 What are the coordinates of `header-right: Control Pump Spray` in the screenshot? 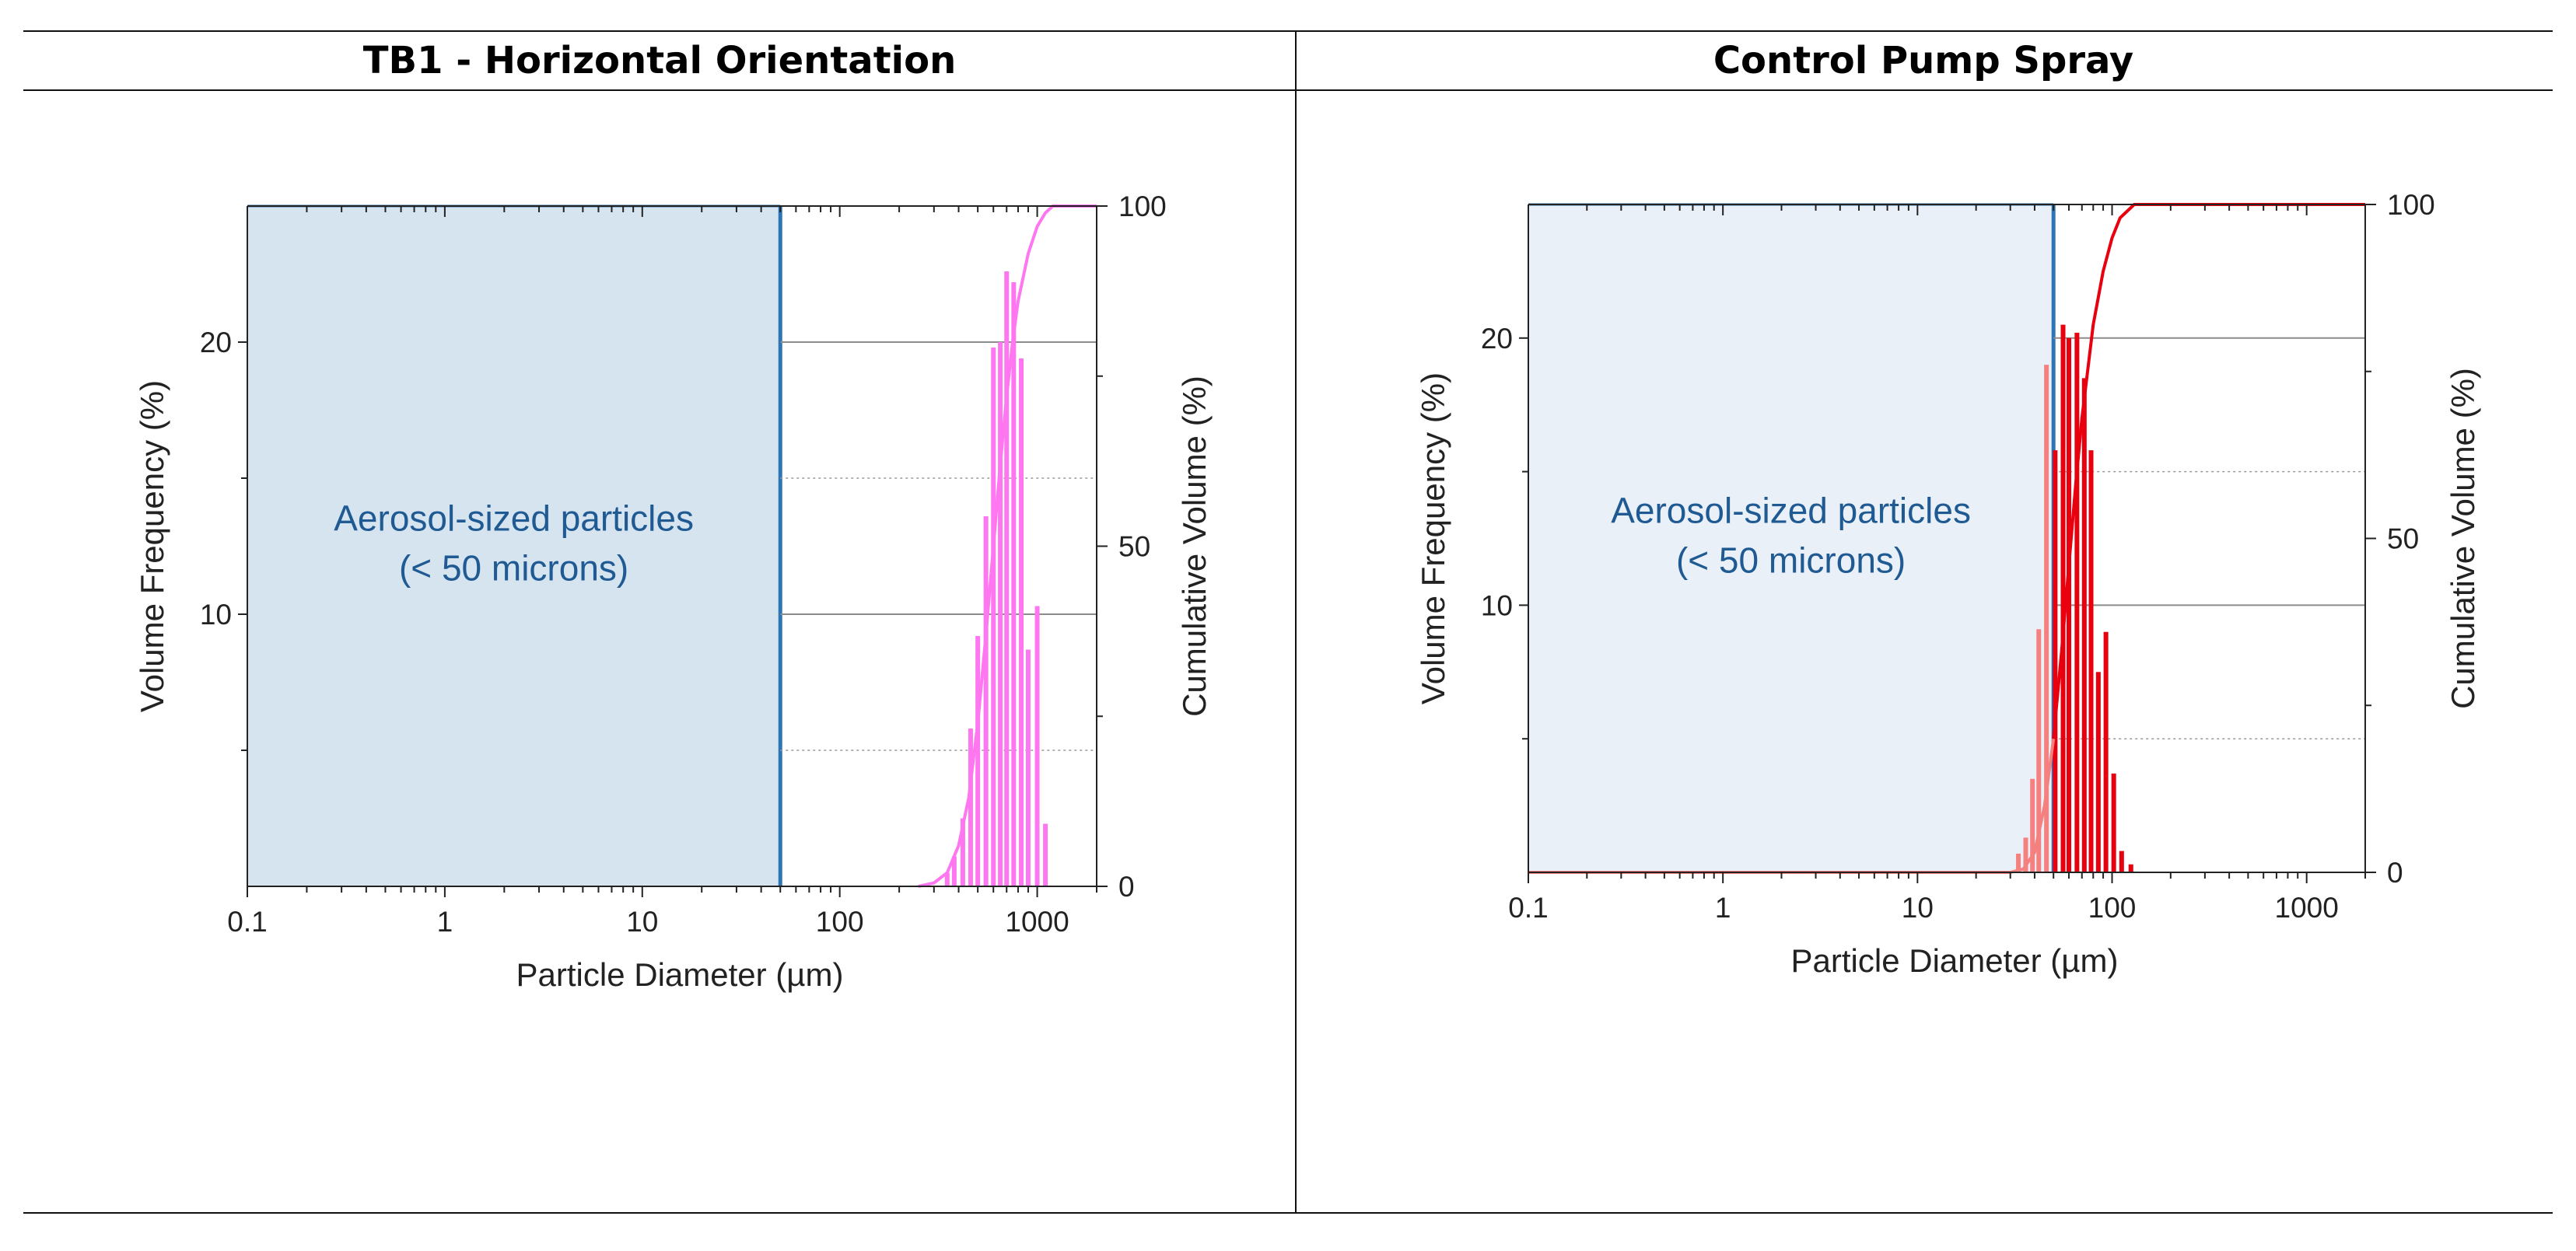 It's located at (1923, 60).